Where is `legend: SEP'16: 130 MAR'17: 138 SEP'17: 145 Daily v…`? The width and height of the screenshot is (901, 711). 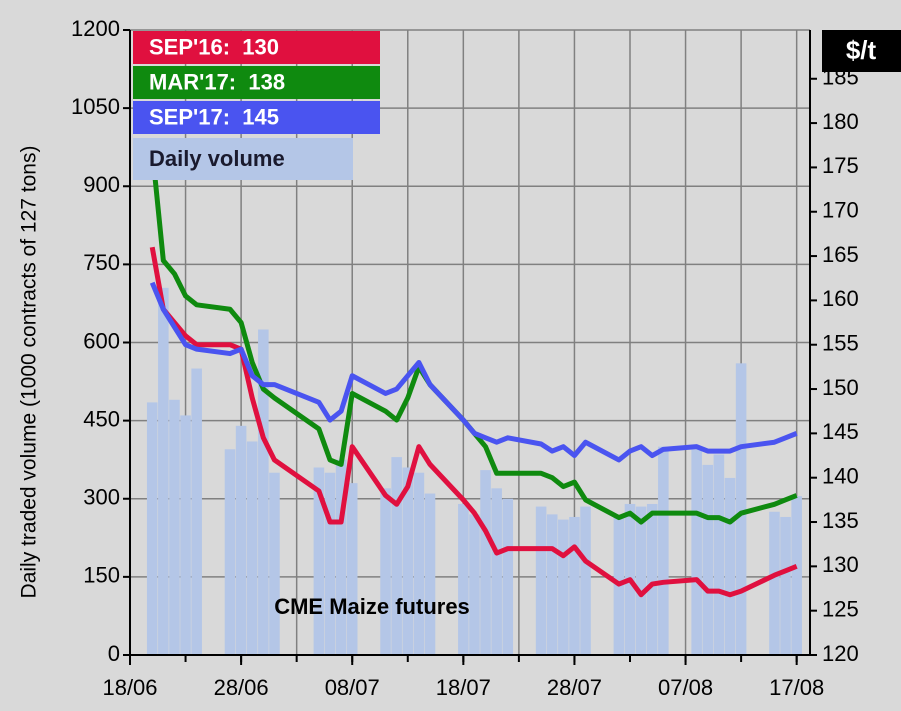 legend: SEP'16: 130 MAR'17: 138 SEP'17: 145 Daily v… is located at coordinates (256, 105).